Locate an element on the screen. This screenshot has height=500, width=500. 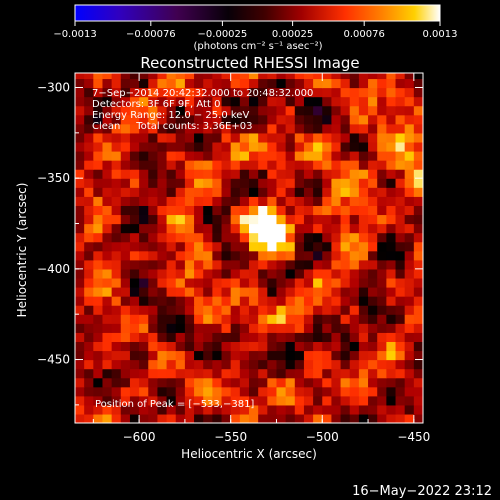
y-tick-label: −350 is located at coordinates (53, 178).